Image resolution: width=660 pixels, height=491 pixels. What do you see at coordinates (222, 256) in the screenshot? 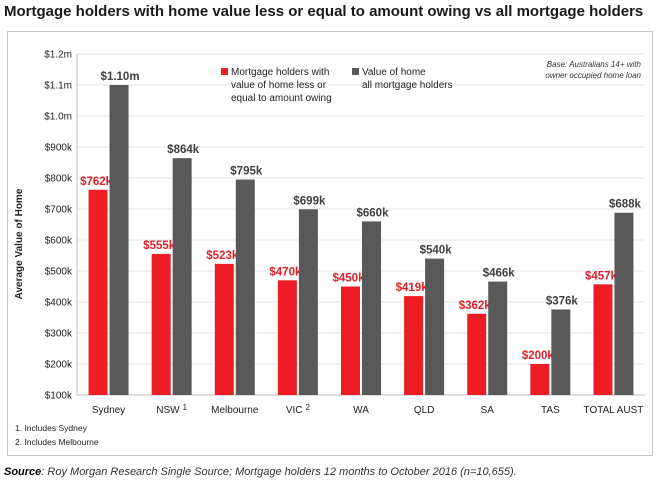
I see `data-label: $523k` at bounding box center [222, 256].